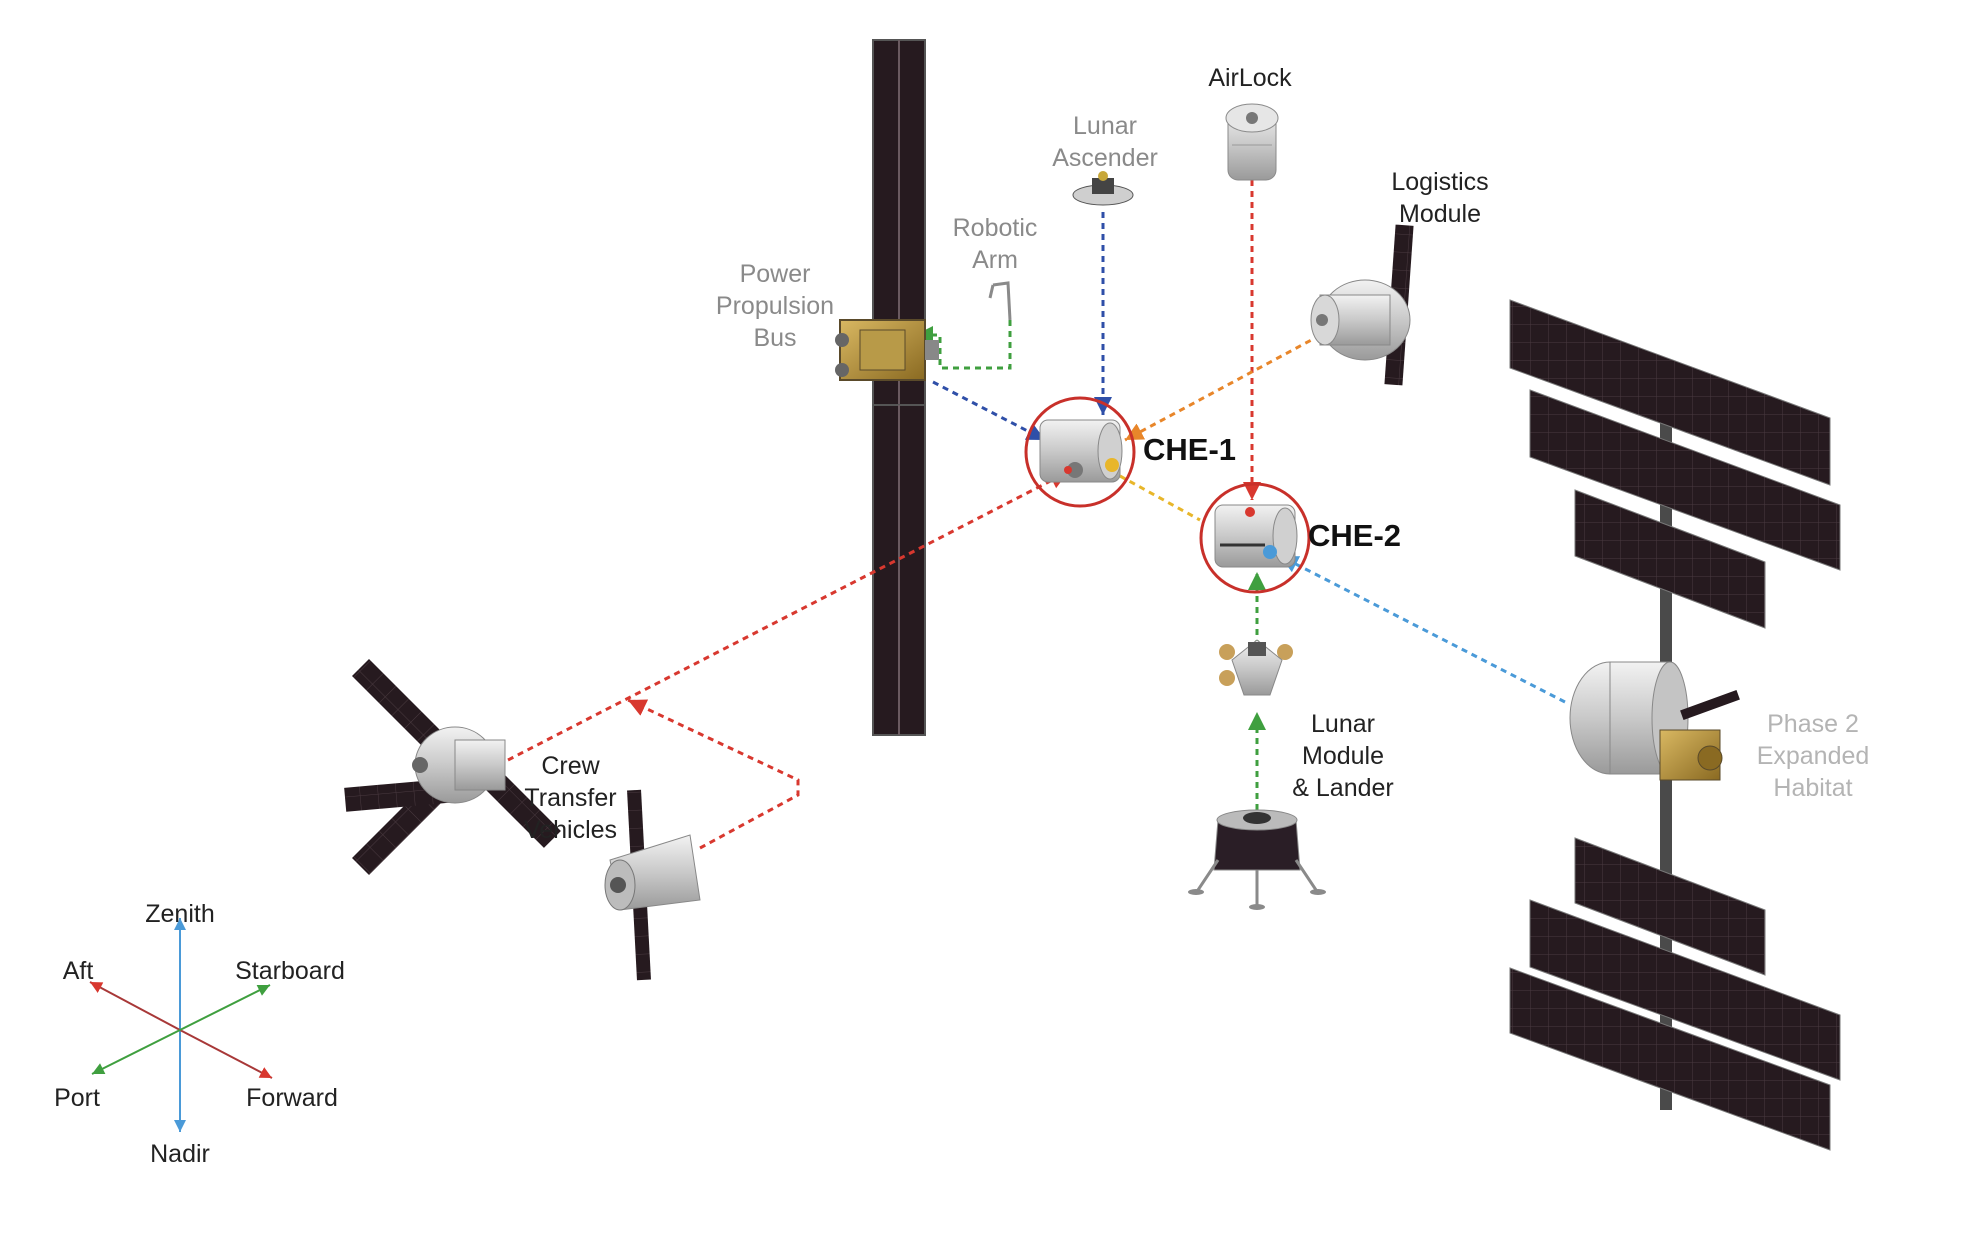 The height and width of the screenshot is (1242, 1972). I want to click on forward-label: Forward, so click(292, 1098).